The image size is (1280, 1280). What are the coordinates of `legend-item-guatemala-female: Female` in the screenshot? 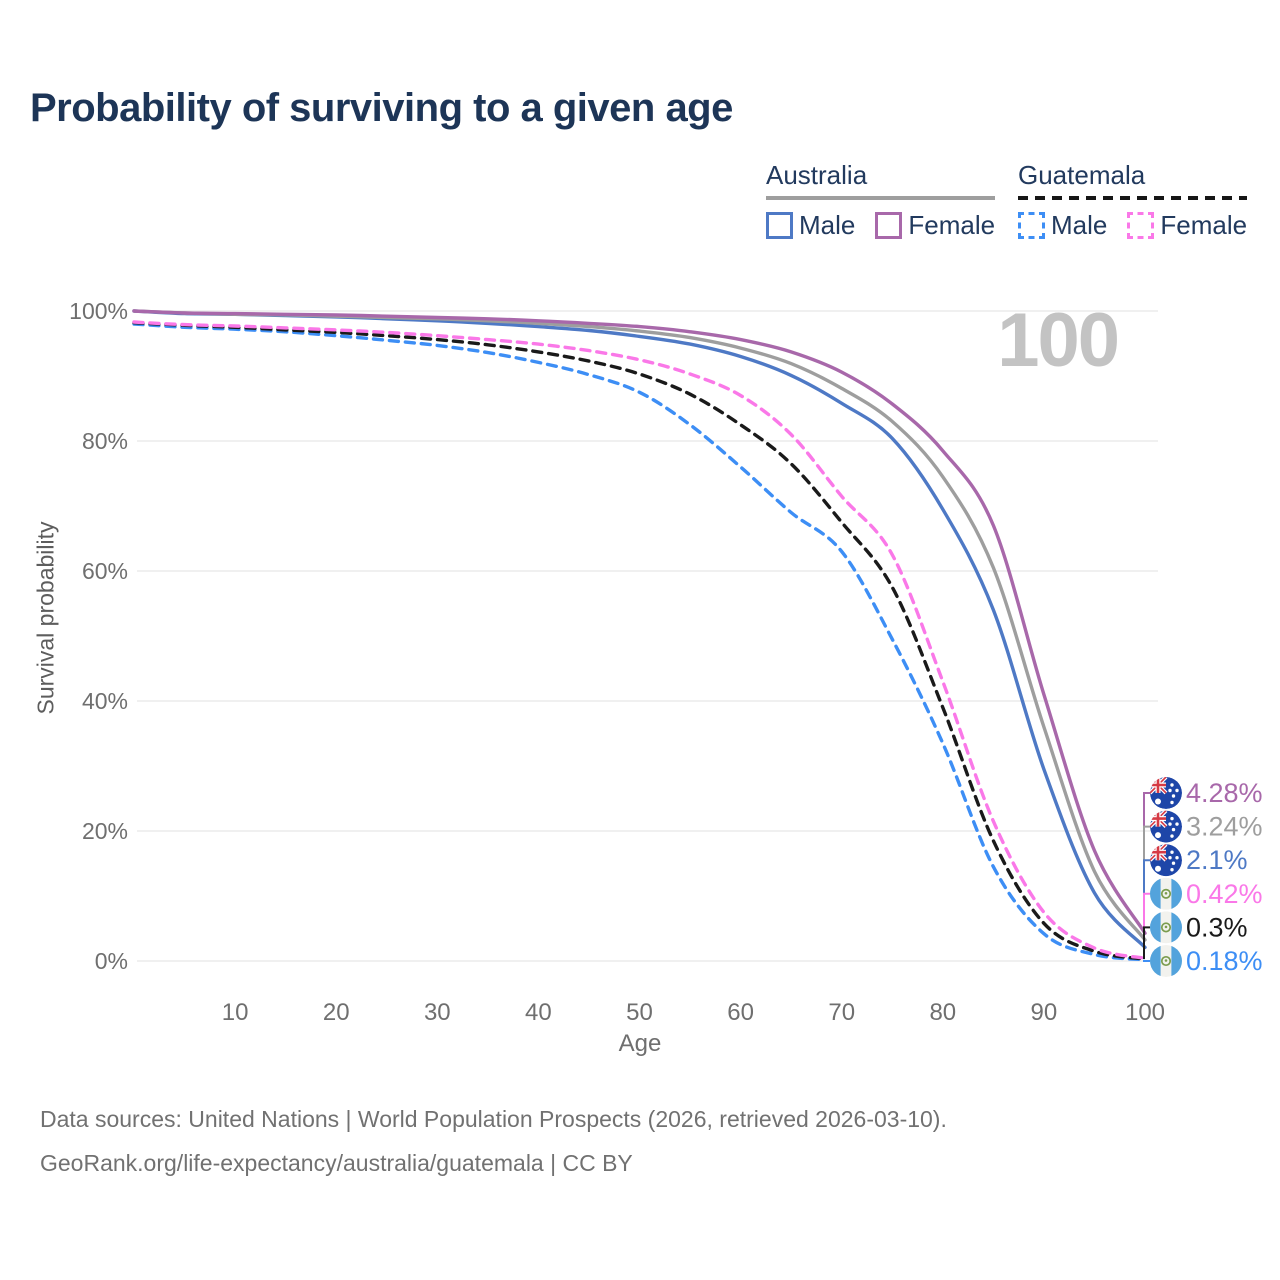 It's located at (1187, 225).